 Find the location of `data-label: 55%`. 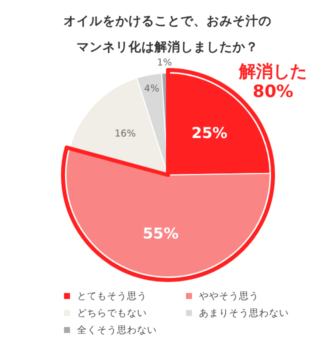

data-label: 55% is located at coordinates (160, 233).